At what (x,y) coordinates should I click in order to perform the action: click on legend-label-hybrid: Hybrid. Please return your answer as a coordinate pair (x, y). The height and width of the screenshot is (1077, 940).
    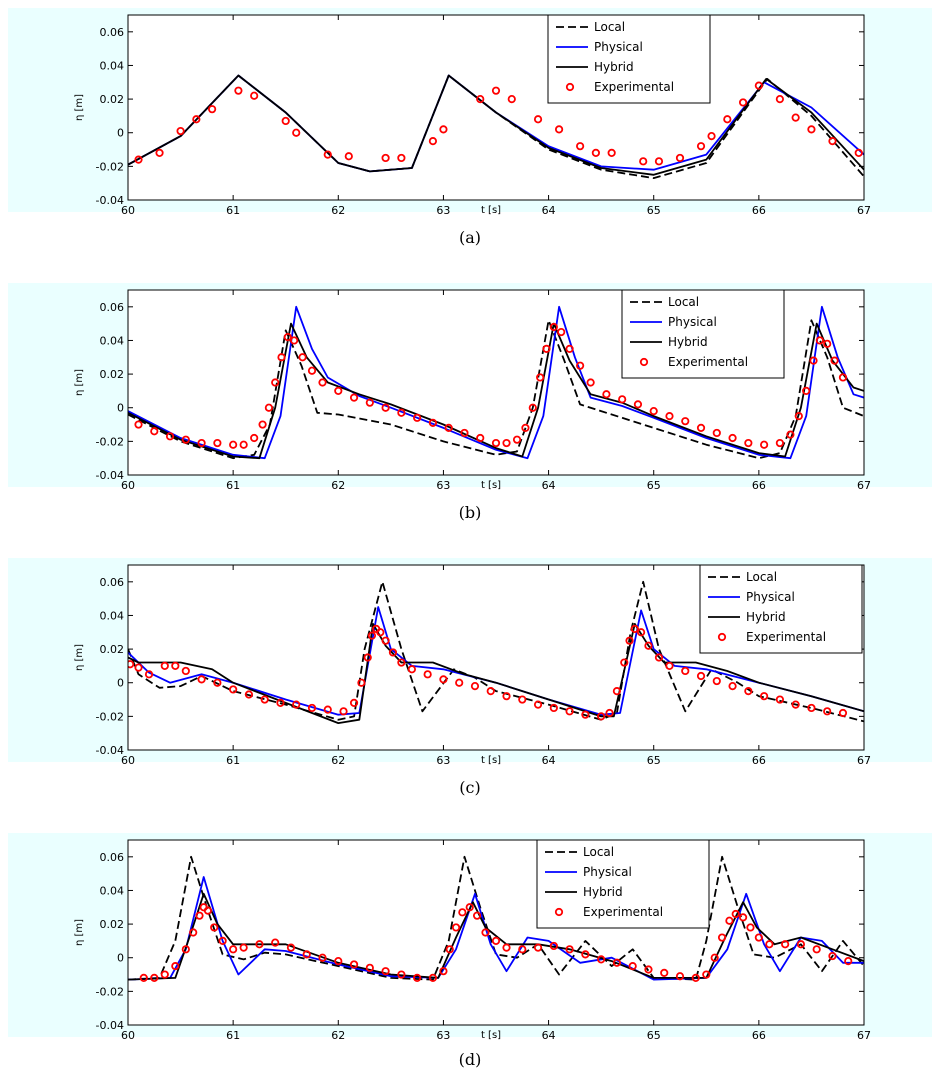
    Looking at the image, I should click on (688, 342).